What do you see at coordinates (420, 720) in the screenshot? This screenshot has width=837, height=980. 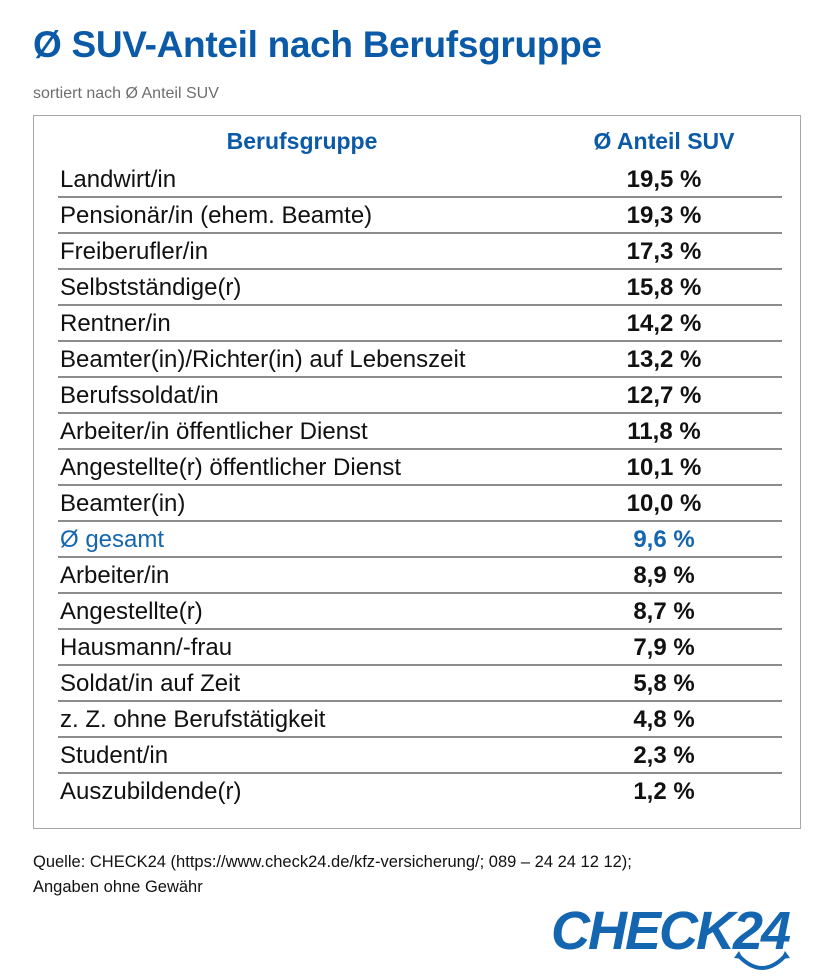 I see `table-row: z. Z. ohne Berufstätigkeit 4,8 %` at bounding box center [420, 720].